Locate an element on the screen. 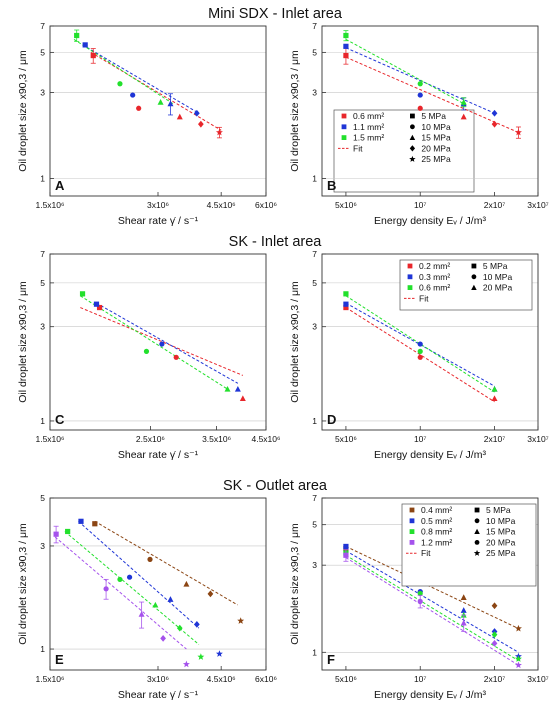  x-axis-title: Energy density Eᵥ / J/m³ is located at coordinates (430, 695).